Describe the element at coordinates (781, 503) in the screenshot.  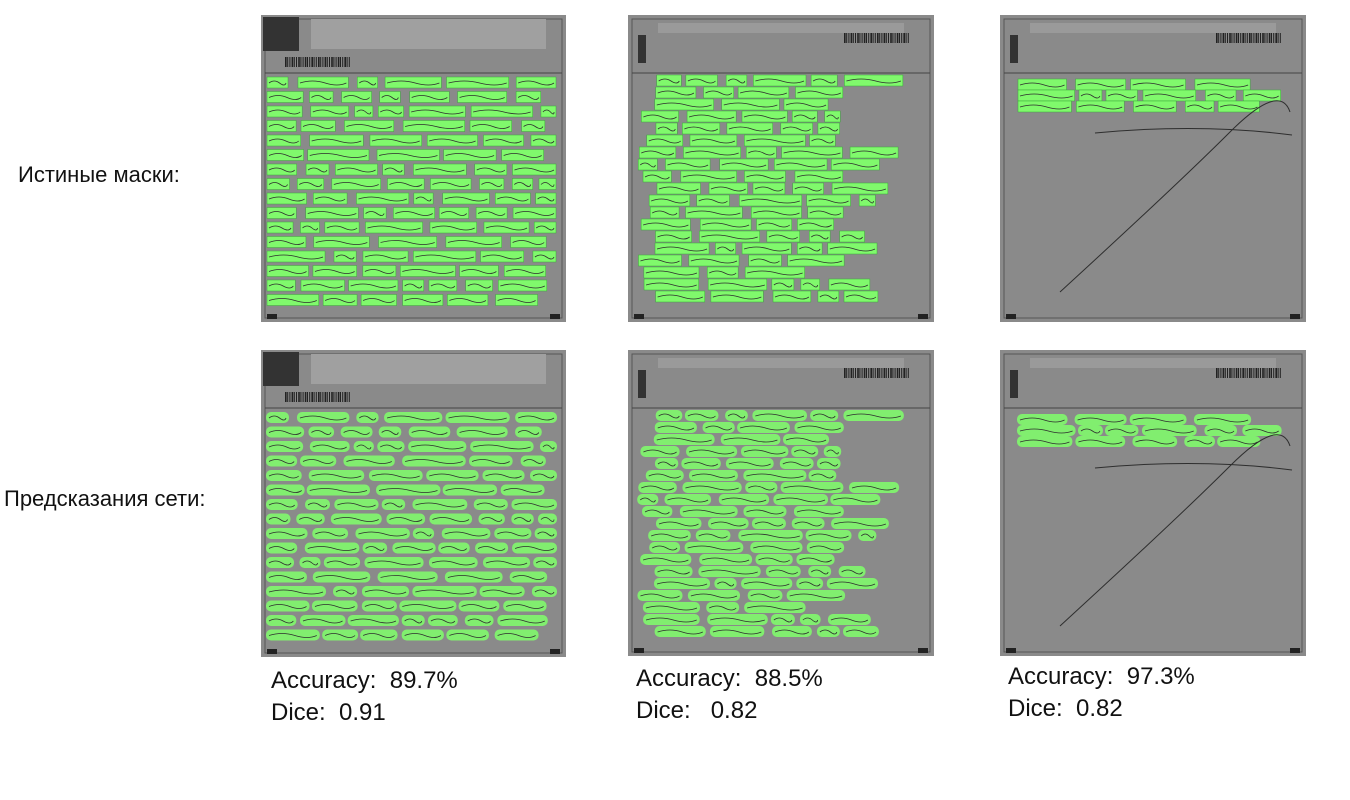
I see `sheet-border` at that location.